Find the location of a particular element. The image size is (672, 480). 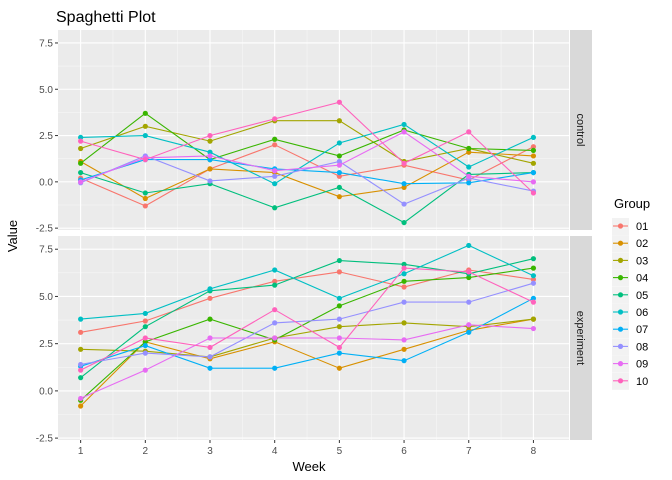

legend-label: 01 is located at coordinates (642, 227).